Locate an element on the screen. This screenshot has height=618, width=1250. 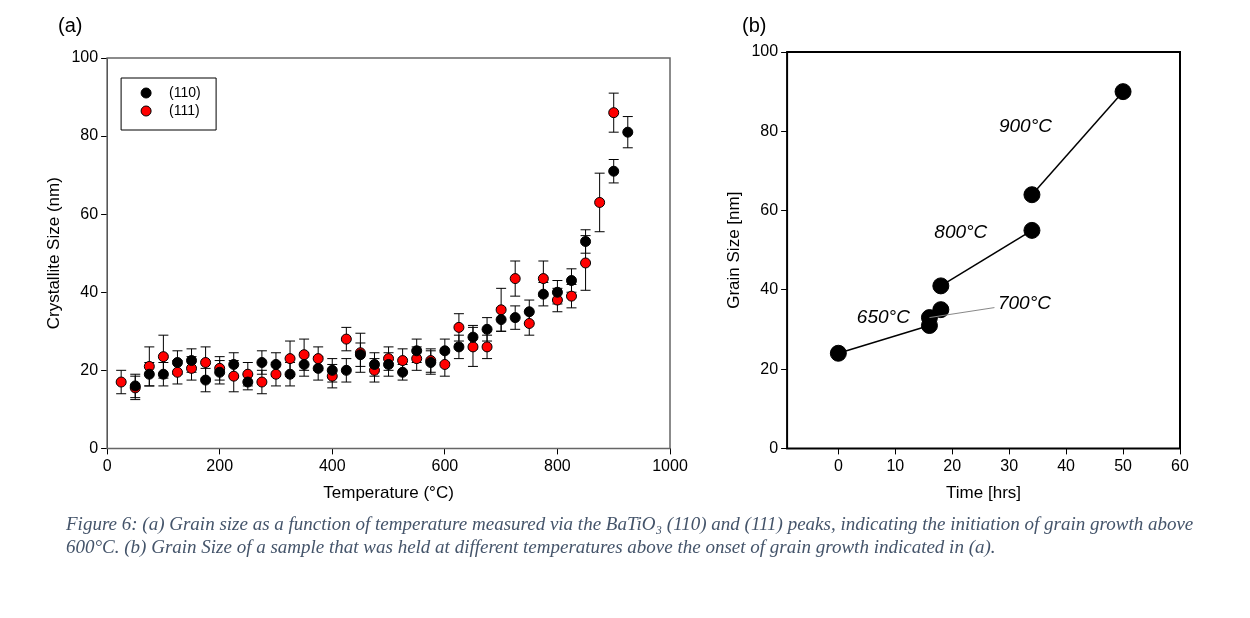
x-tick-label: 600 is located at coordinates (445, 466).